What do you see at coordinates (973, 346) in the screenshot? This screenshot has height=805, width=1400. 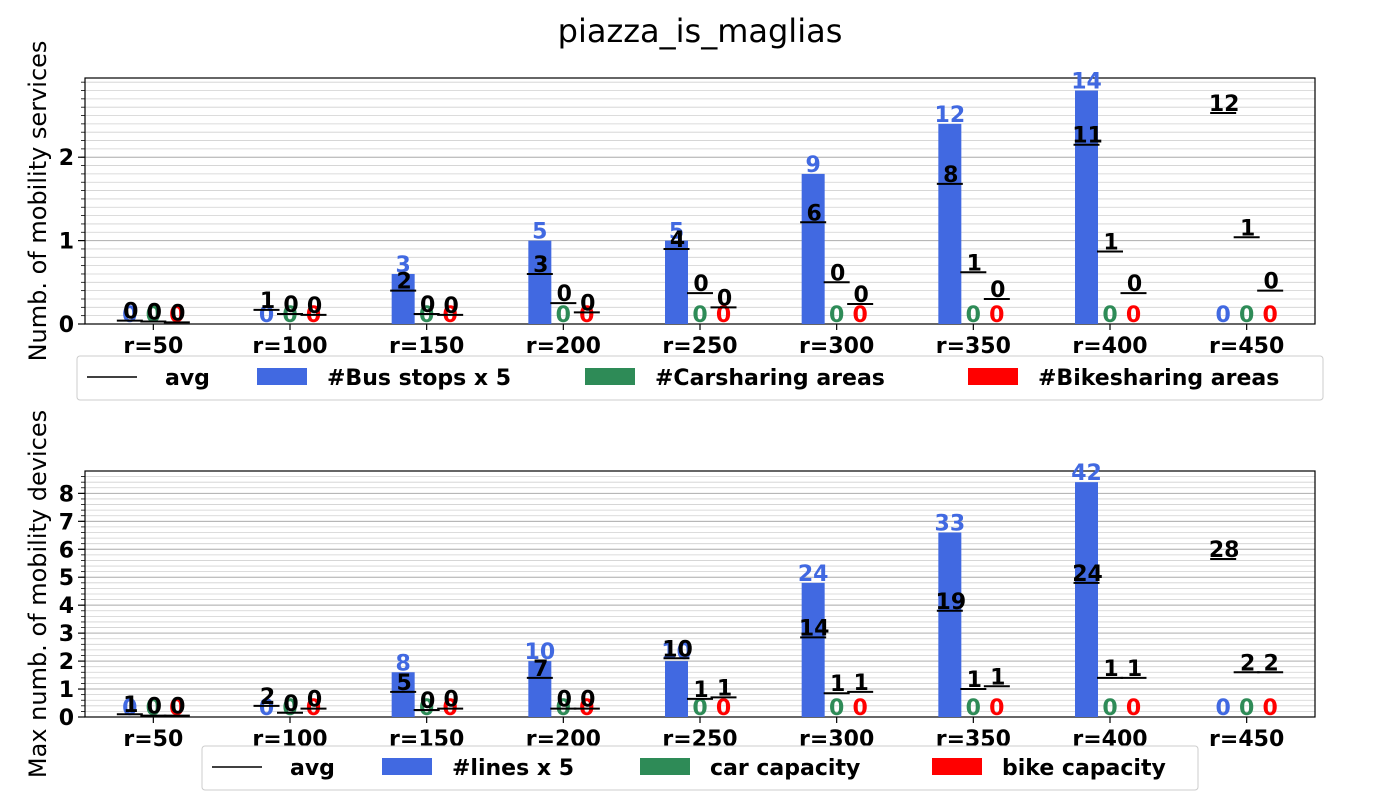 I see `x-tick-label: r=350` at bounding box center [973, 346].